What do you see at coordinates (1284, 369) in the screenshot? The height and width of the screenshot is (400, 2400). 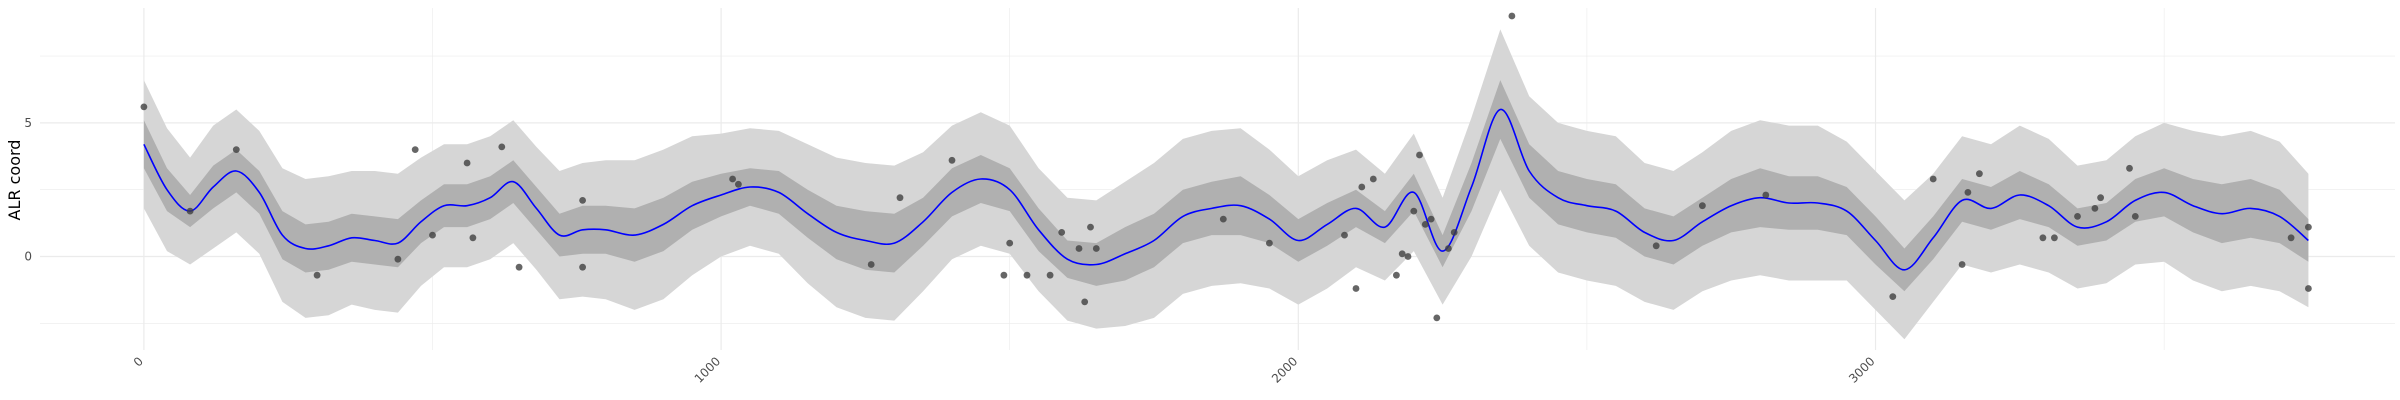 I see `x-tick-label: 2000` at bounding box center [1284, 369].